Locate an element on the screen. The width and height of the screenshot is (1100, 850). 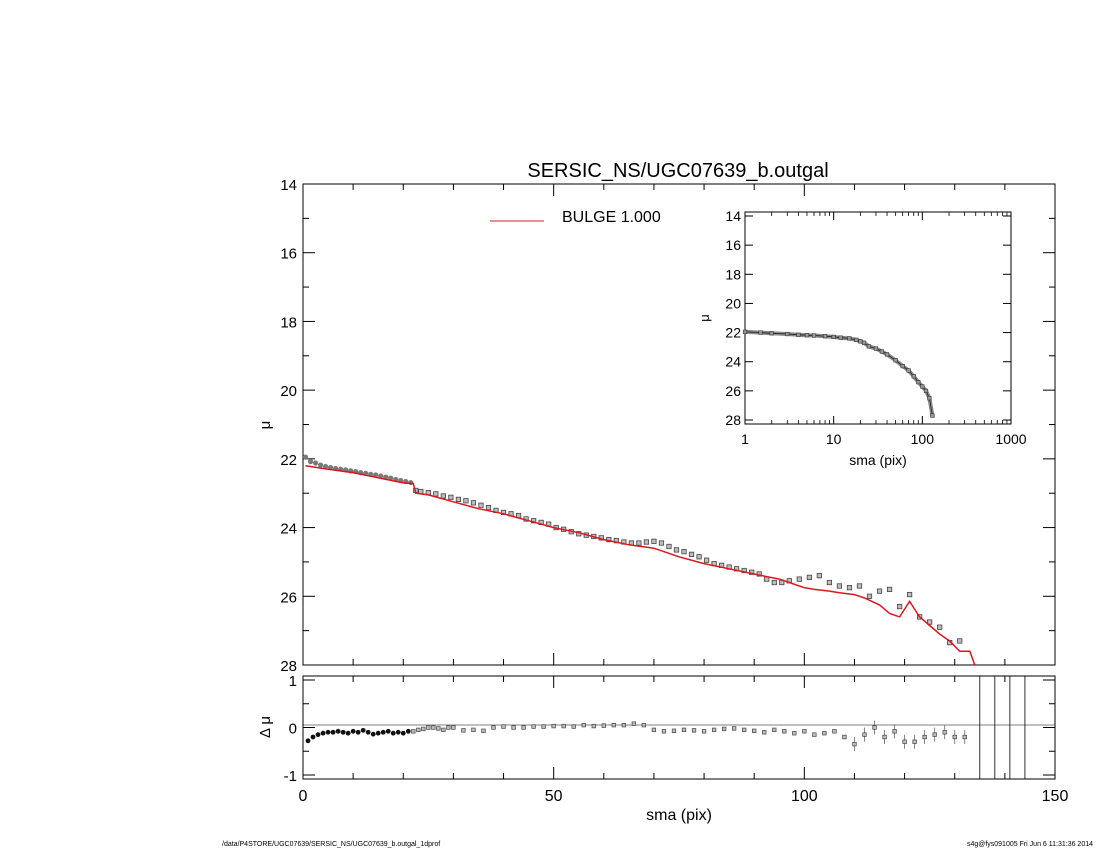
main-y-tick-label: 26 is located at coordinates (288, 597).